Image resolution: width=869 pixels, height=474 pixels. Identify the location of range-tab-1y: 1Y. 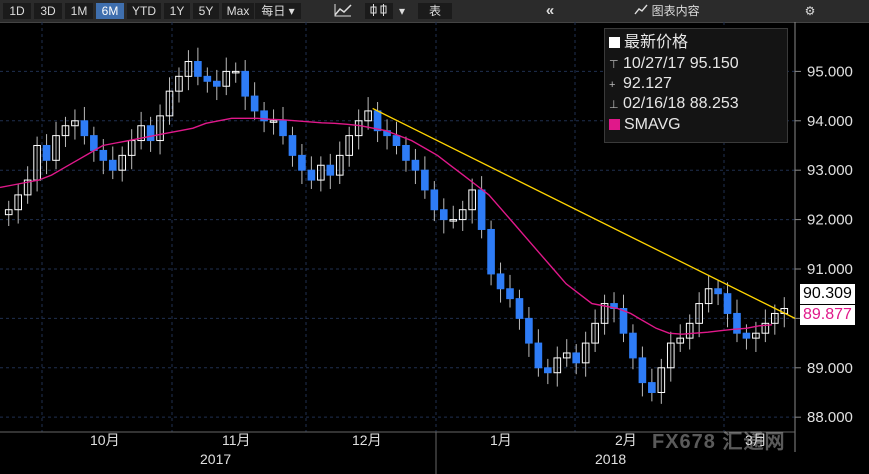
(177, 11).